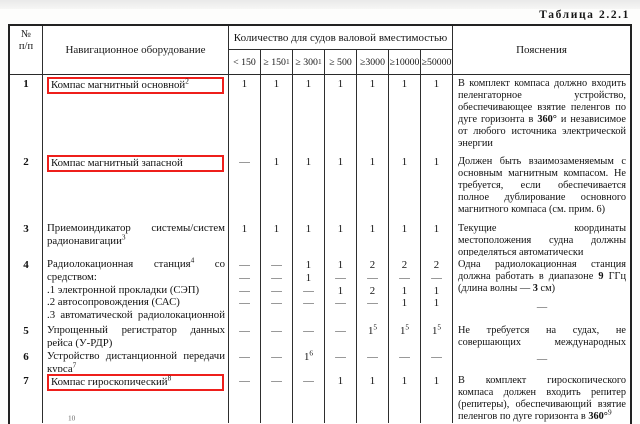 Image resolution: width=640 pixels, height=424 pixels. What do you see at coordinates (135, 85) in the screenshot?
I see `highlighted-equipment-name: Компас магнитный основной2` at bounding box center [135, 85].